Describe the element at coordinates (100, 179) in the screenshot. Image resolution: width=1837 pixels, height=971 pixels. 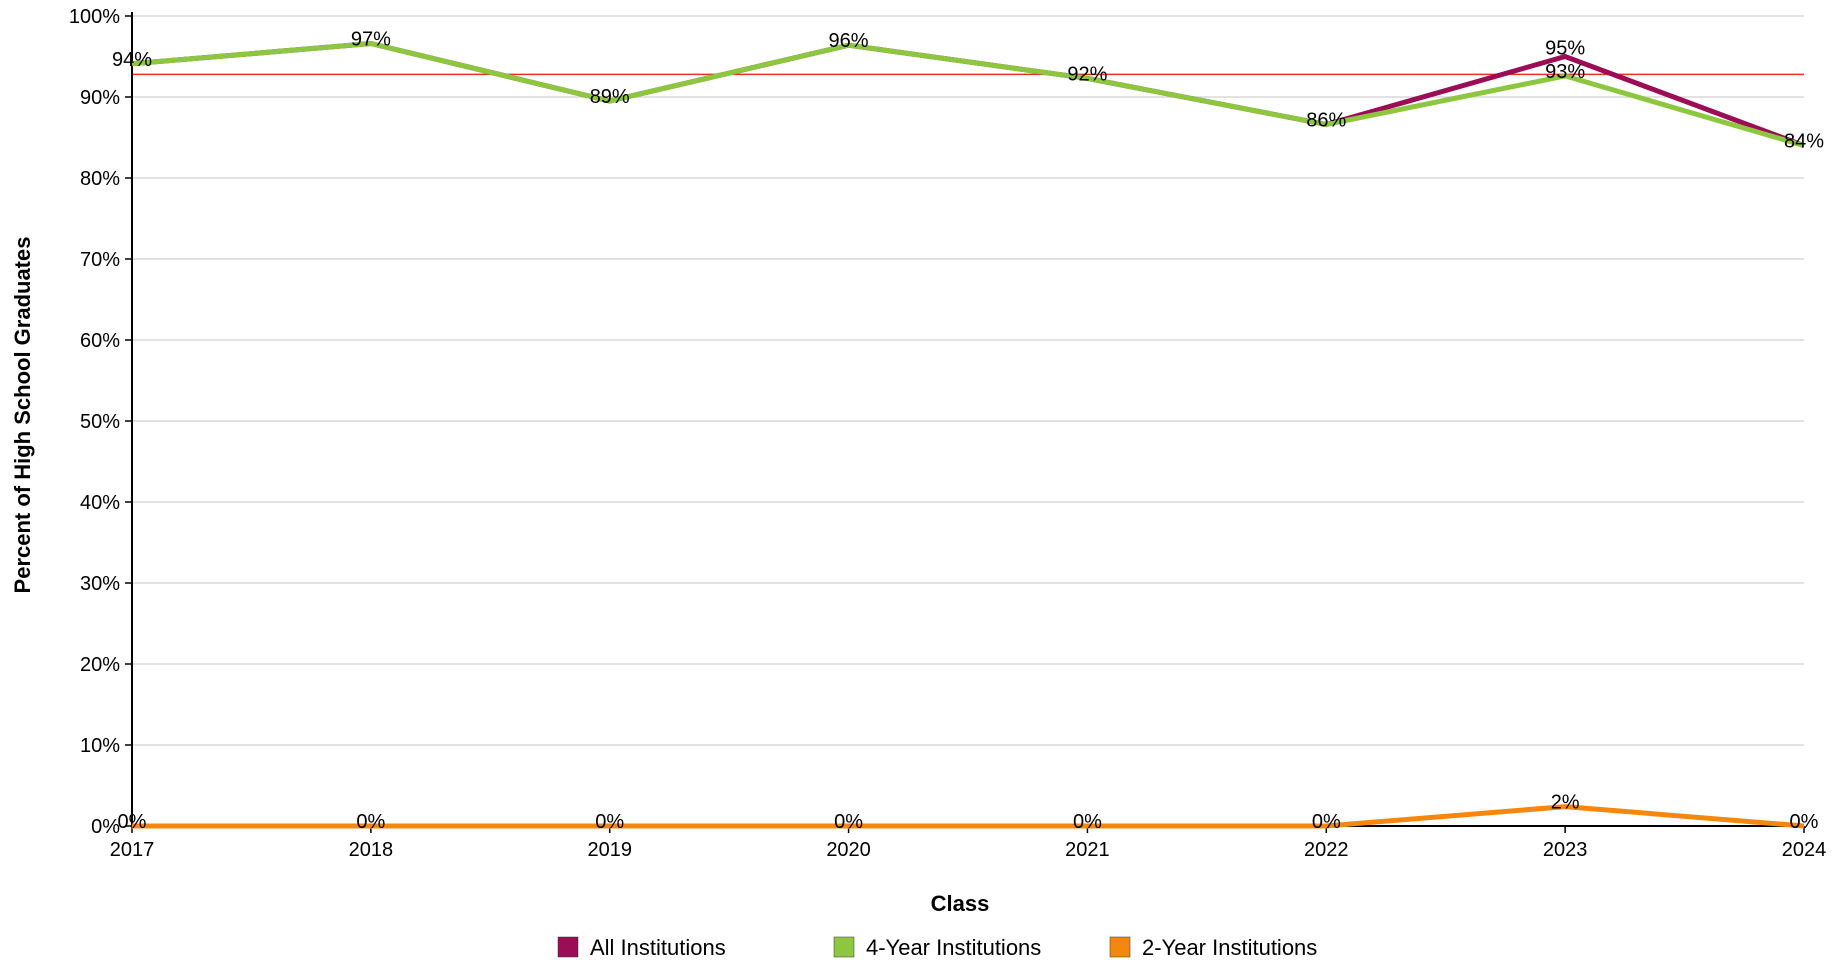
I see `y-tick-label: 80%` at that location.